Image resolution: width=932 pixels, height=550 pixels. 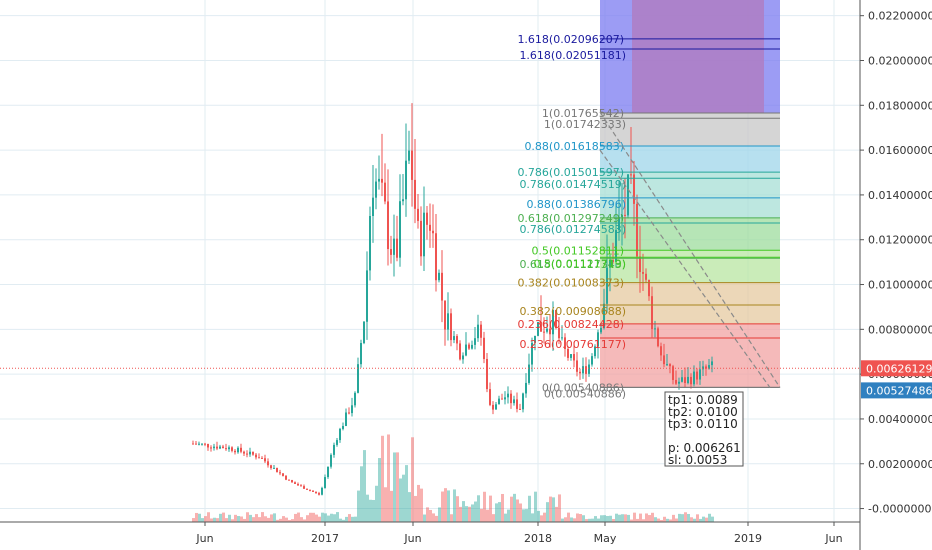 What do you see at coordinates (899, 368) in the screenshot?
I see `price-tag-label: 0.00626129` at bounding box center [899, 368].